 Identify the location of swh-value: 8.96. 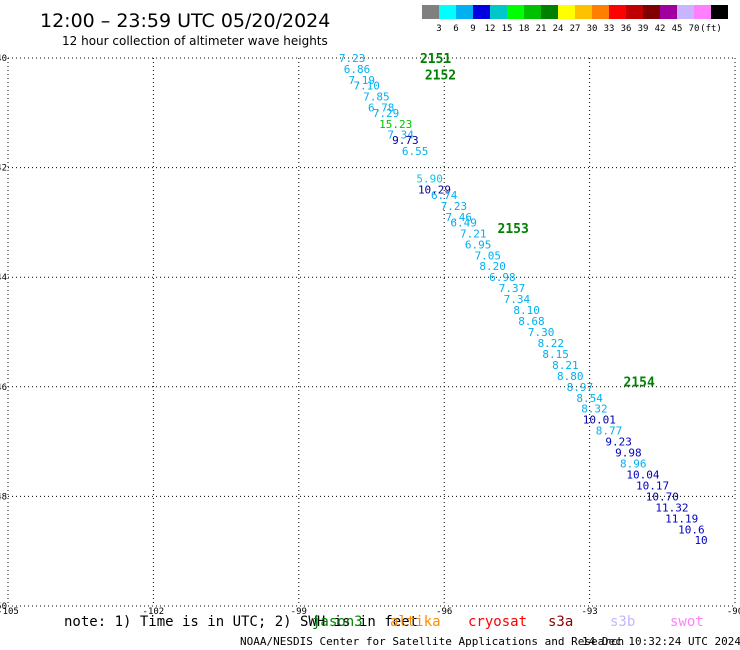
(633, 464).